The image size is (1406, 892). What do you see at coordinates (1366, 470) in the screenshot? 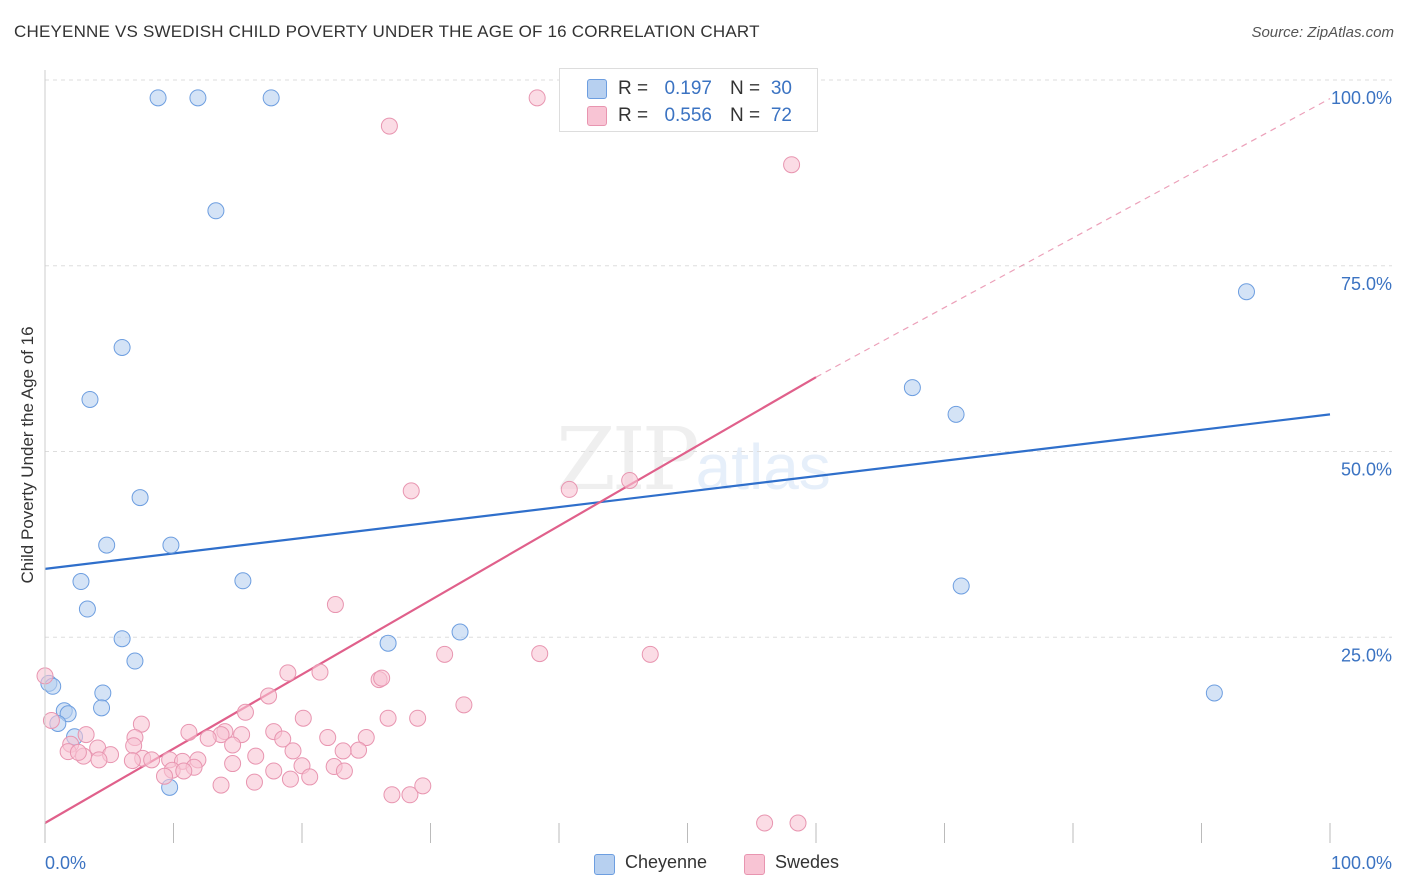
I see `y-tick-label: 50.0%` at bounding box center [1366, 470].